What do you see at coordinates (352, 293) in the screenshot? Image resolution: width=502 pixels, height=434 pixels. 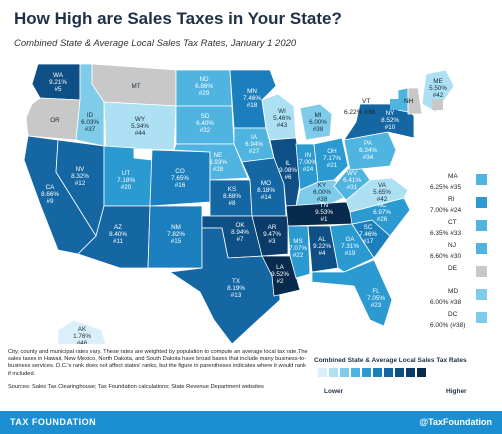 I see `state-fl` at bounding box center [352, 293].